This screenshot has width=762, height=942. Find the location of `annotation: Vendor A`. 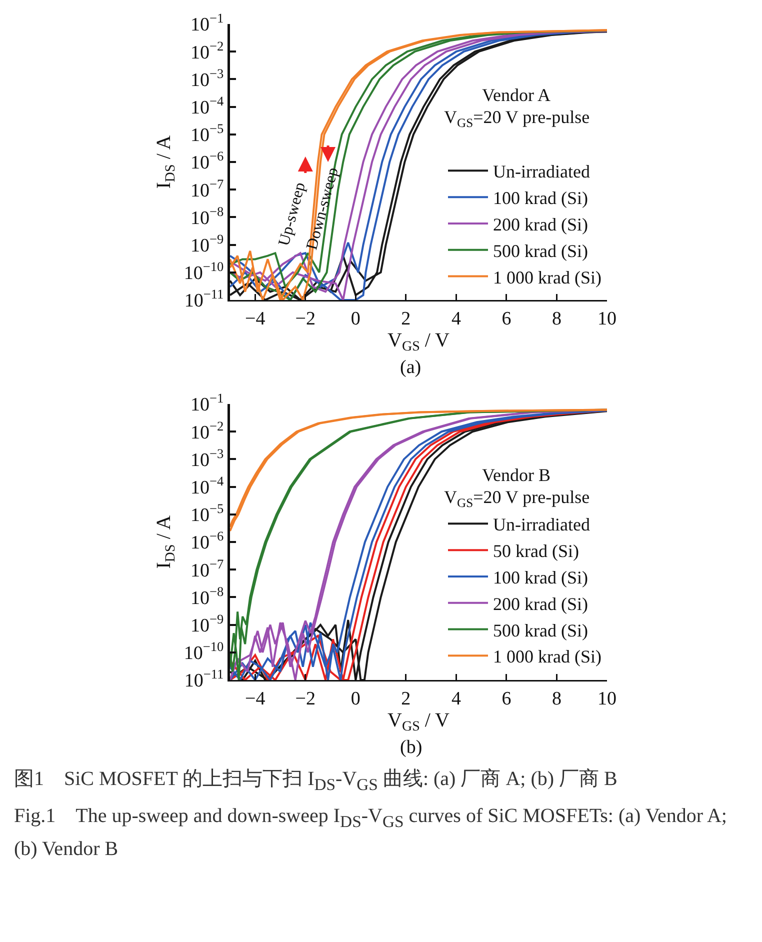

annotation: Vendor A is located at coordinates (516, 95).